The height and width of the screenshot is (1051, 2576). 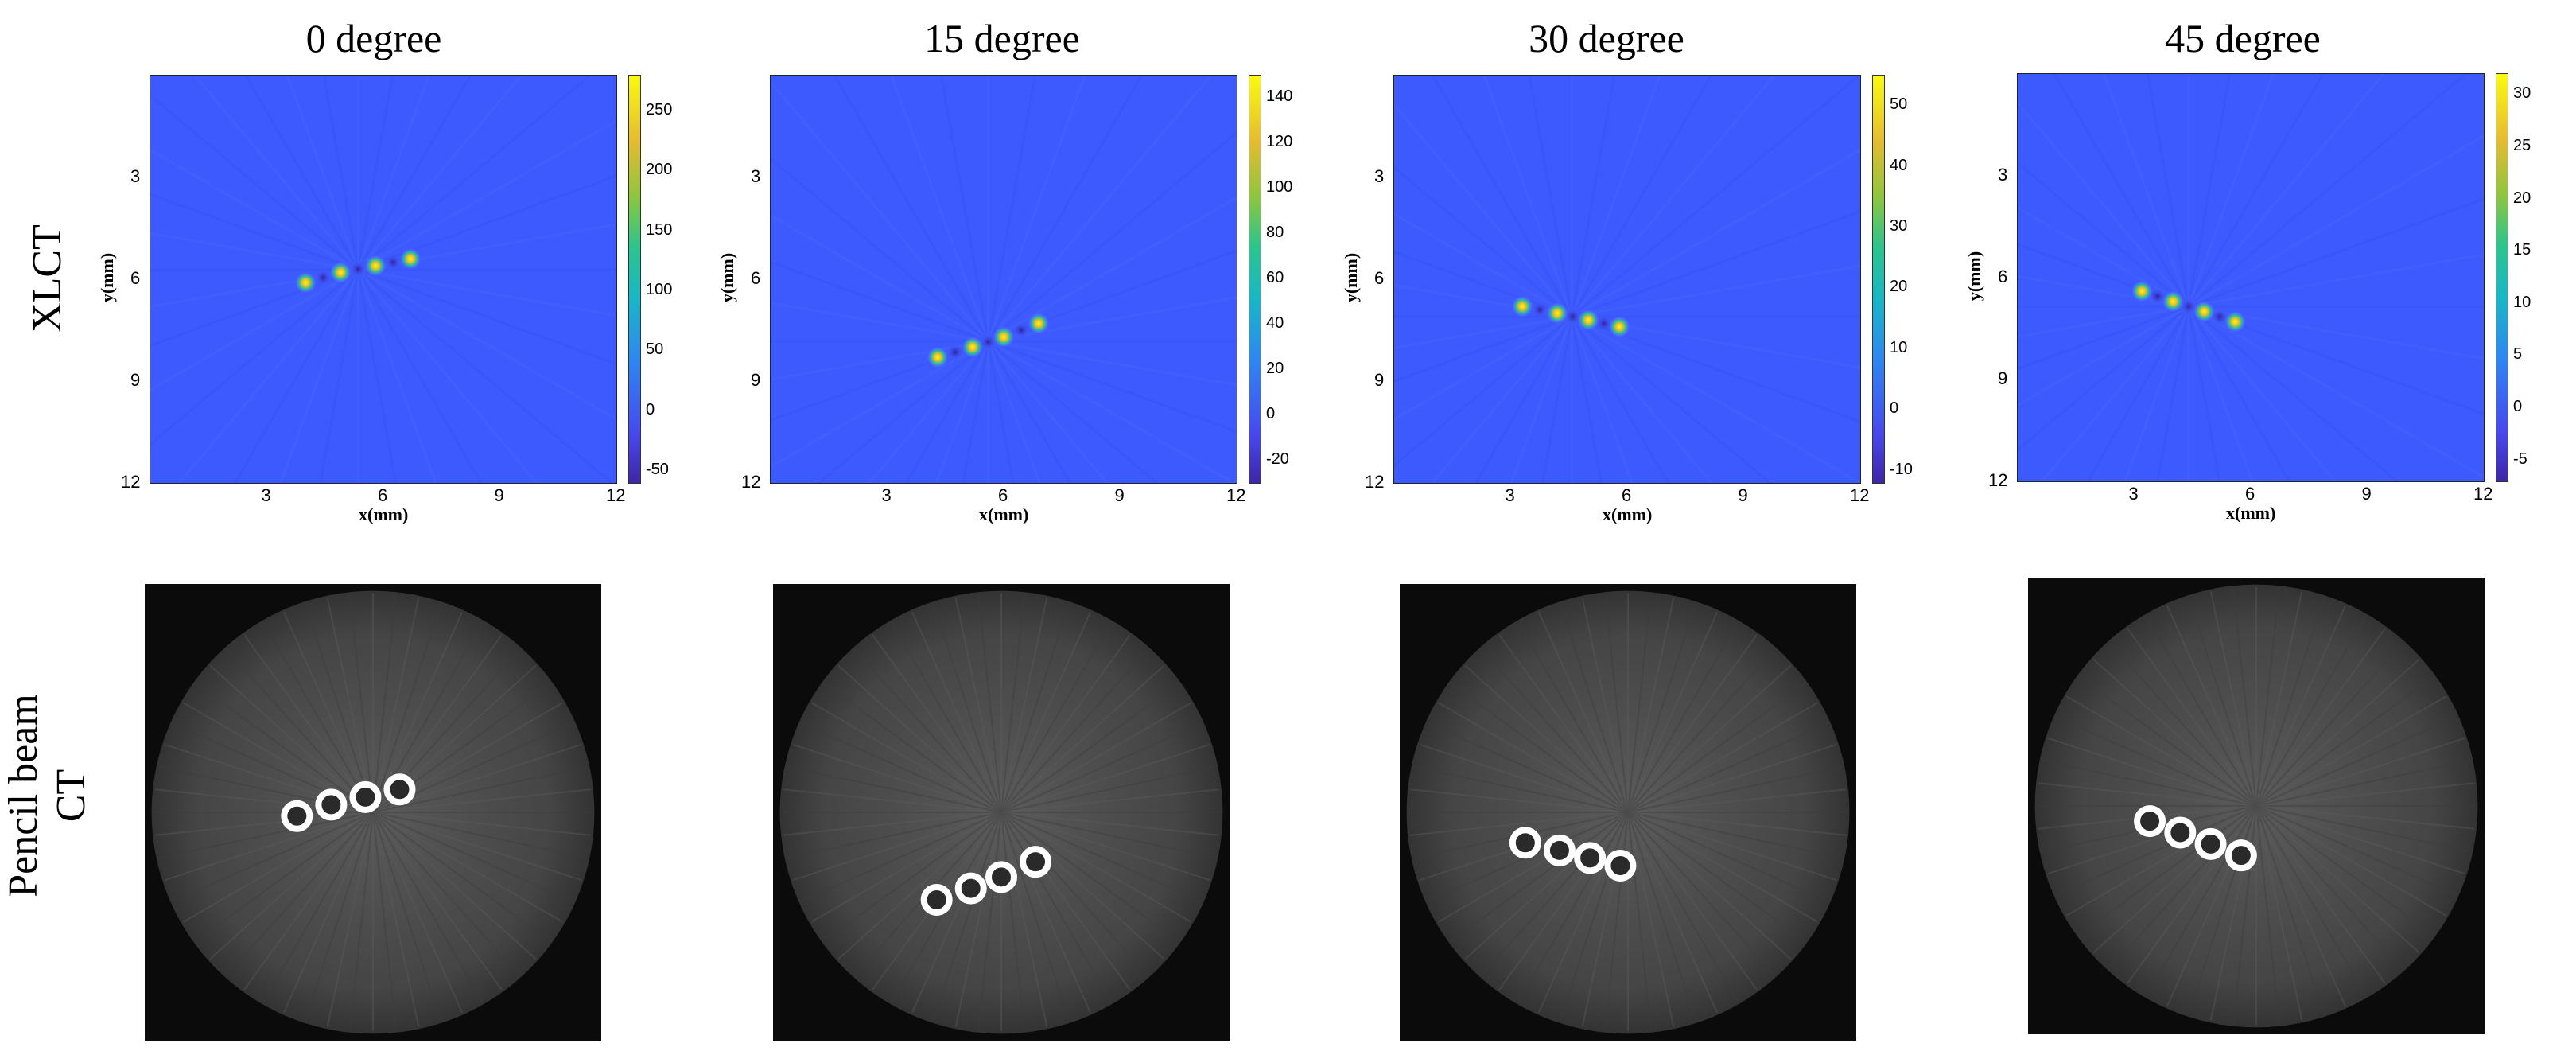 I want to click on row-label-xlct: XLCT, so click(x=47, y=279).